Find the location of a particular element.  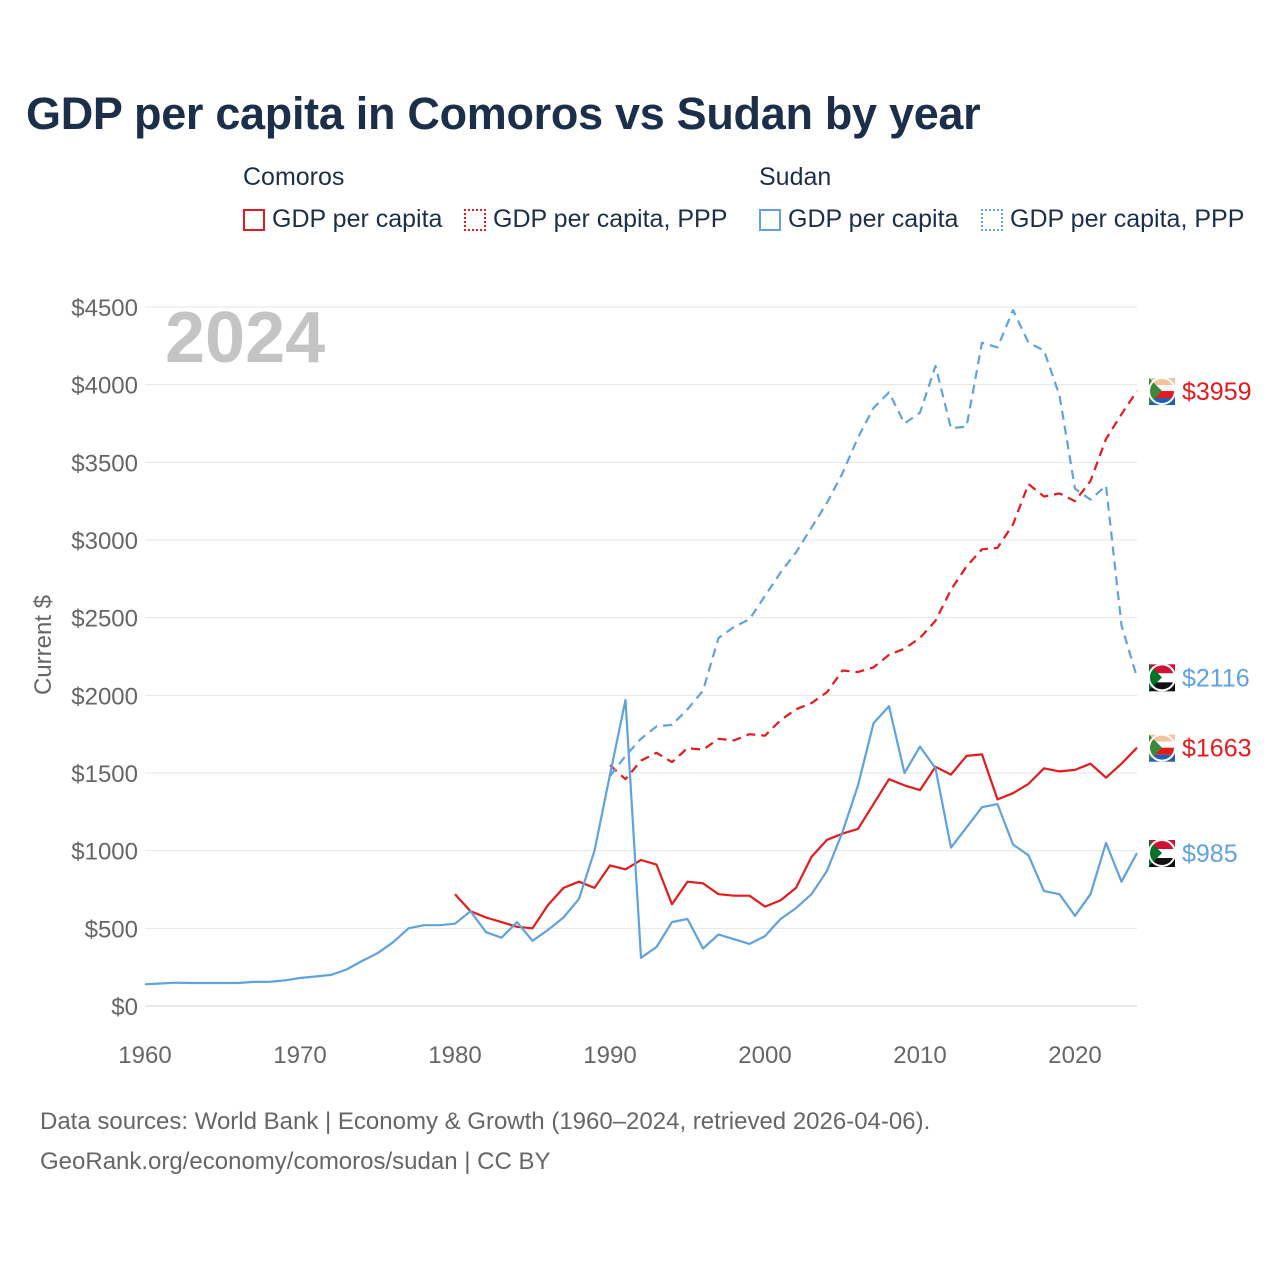

x-tick-label: 1980 is located at coordinates (454, 1055).